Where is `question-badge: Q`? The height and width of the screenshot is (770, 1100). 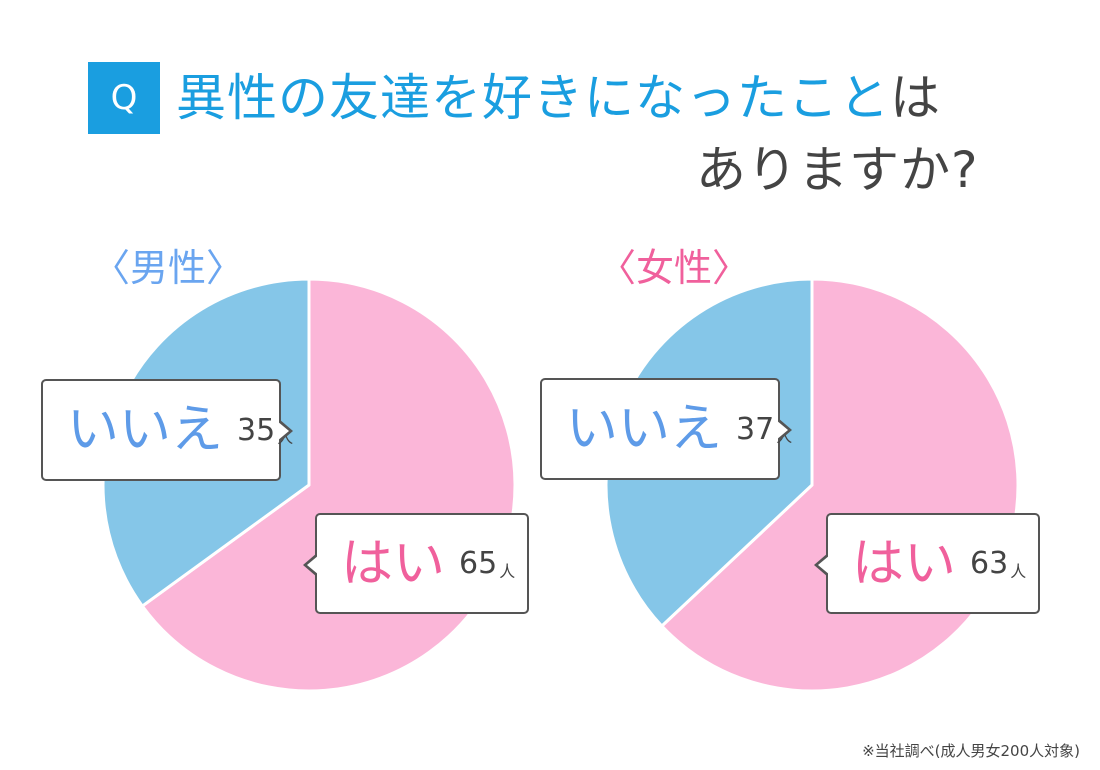
question-badge: Q is located at coordinates (124, 98).